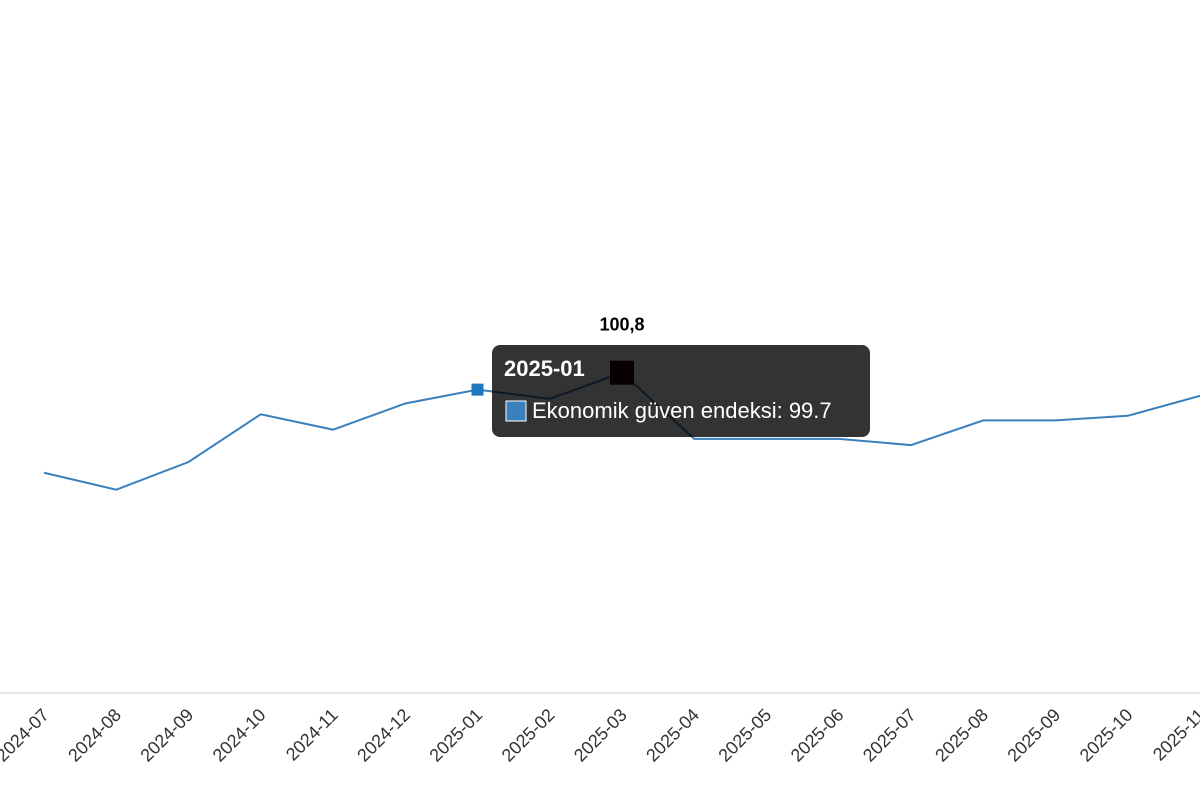 The height and width of the screenshot is (800, 1200). Describe the element at coordinates (383, 735) in the screenshot. I see `x-tick-label: 2024-12` at that location.